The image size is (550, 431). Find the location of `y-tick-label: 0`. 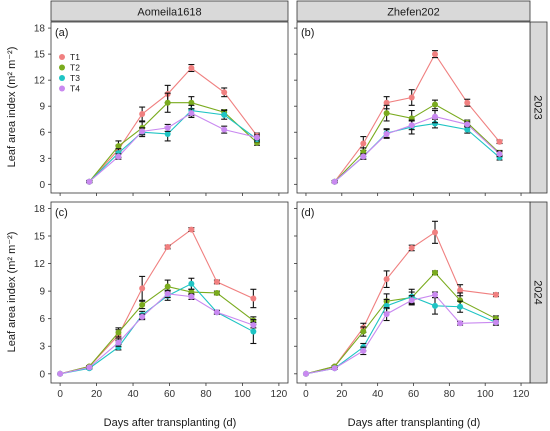

y-tick-label: 0 is located at coordinates (42, 374).